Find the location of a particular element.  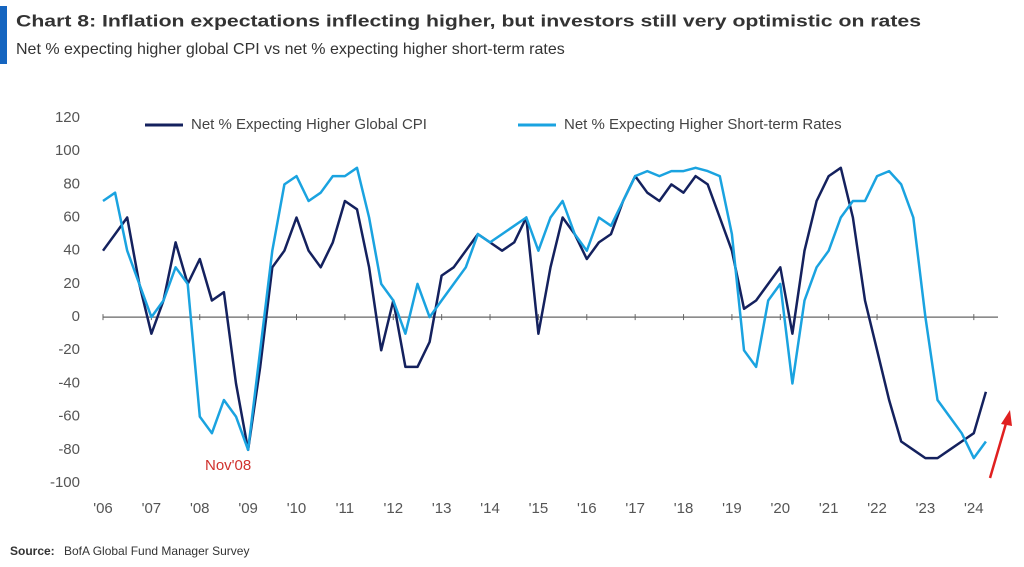

x-tick-label: '12 is located at coordinates (393, 508).